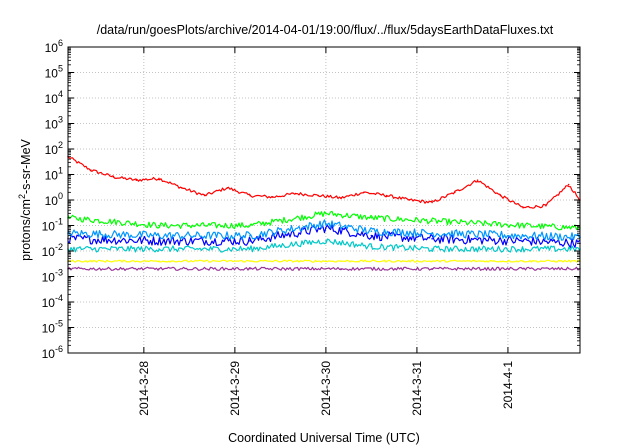  I want to click on y-tick-label: 10⁶, so click(54, 46).